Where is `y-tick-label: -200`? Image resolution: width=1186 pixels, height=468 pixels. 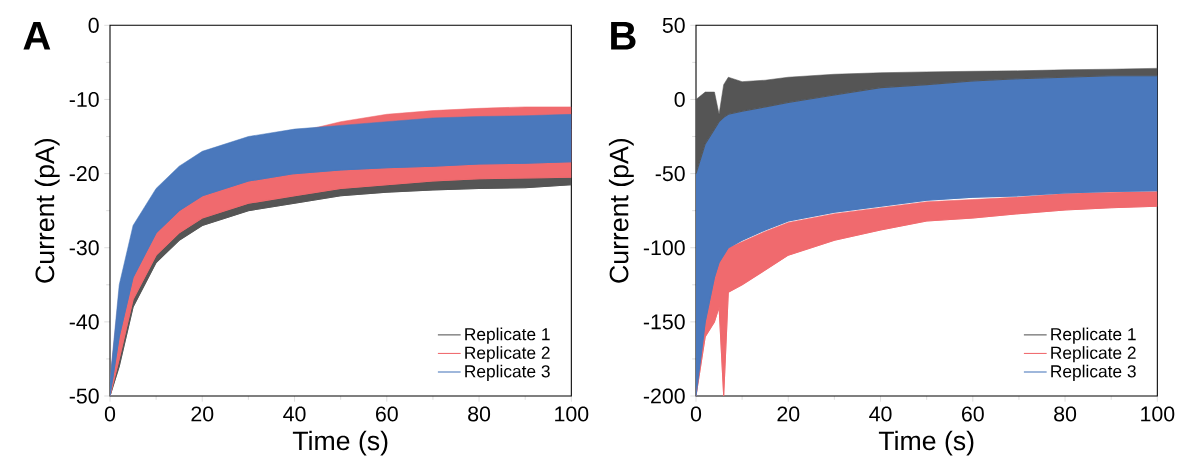
y-tick-label: -200 is located at coordinates (664, 396).